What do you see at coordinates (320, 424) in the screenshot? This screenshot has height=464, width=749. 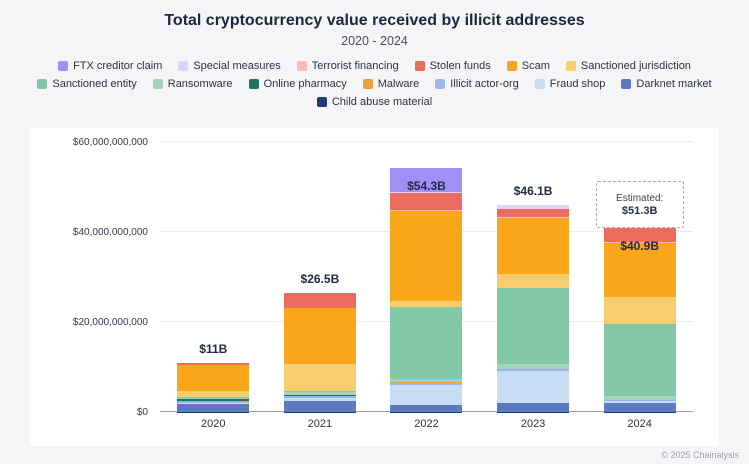 I see `x-tick-label-2021: 2021` at bounding box center [320, 424].